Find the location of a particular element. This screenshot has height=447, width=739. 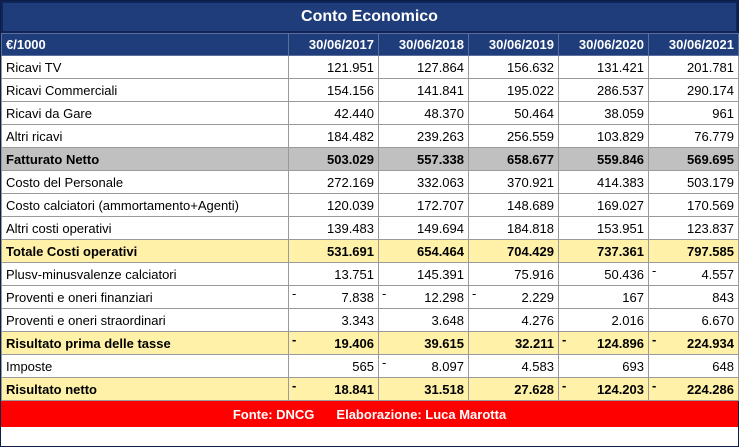

unit-header: €/1000 is located at coordinates (145, 44).